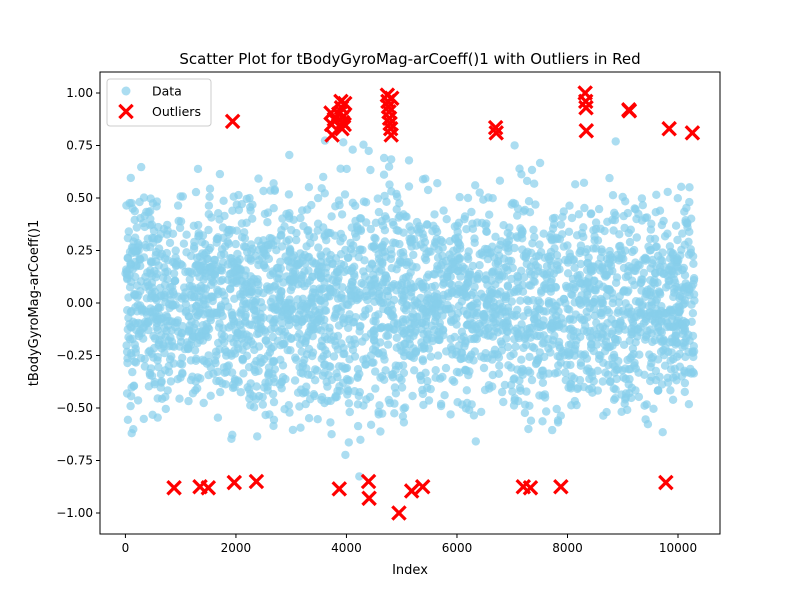 This screenshot has width=800, height=600. I want to click on legend-data-marker, so click(126, 91).